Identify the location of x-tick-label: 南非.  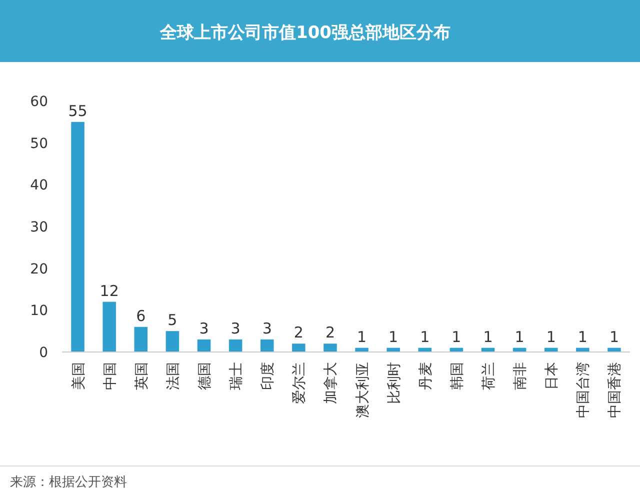
(520, 376).